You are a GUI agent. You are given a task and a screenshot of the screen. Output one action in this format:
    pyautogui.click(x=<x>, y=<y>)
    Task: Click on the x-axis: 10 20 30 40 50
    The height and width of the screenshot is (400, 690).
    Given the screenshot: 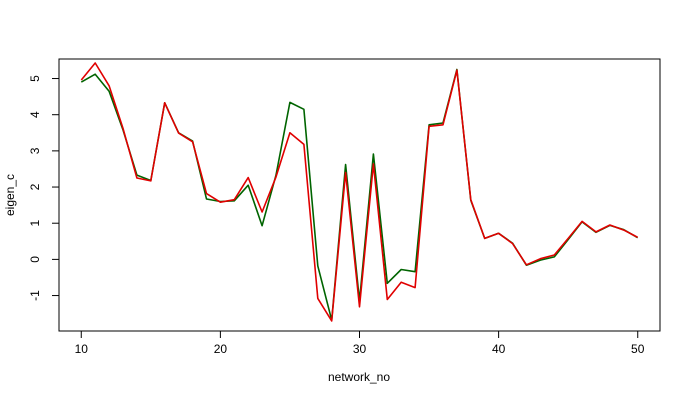 What is the action you would take?
    pyautogui.click(x=360, y=343)
    